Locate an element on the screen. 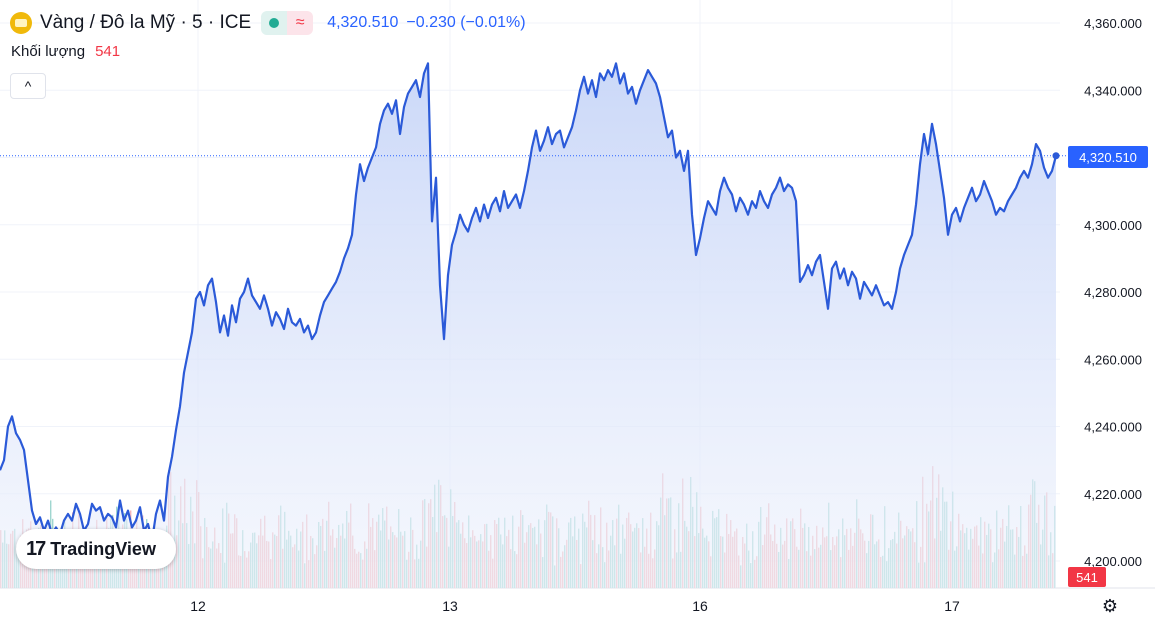 The height and width of the screenshot is (625, 1155). chevron-up-icon: ^ is located at coordinates (28, 86).